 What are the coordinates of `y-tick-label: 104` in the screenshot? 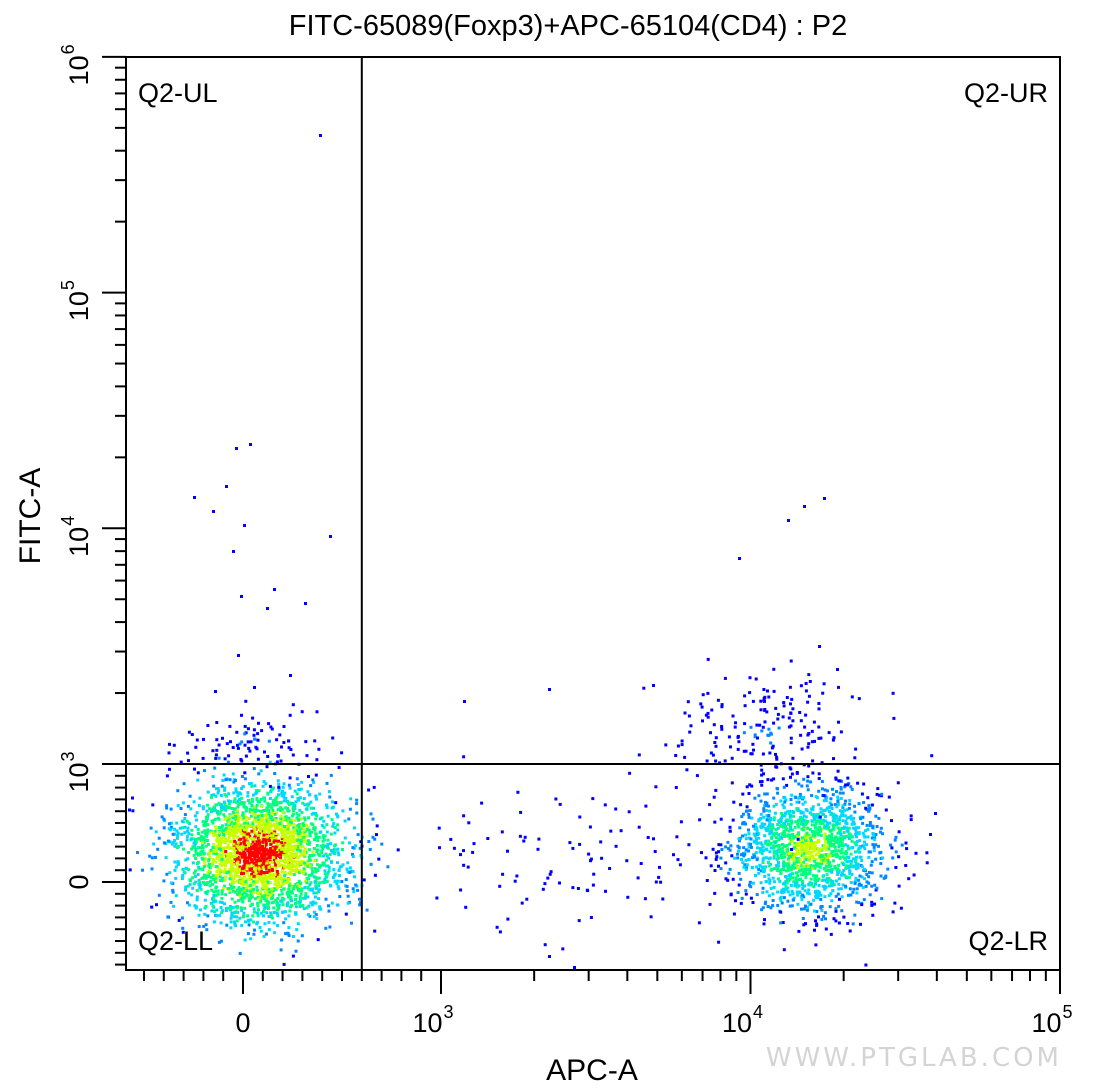 It's located at (76, 536).